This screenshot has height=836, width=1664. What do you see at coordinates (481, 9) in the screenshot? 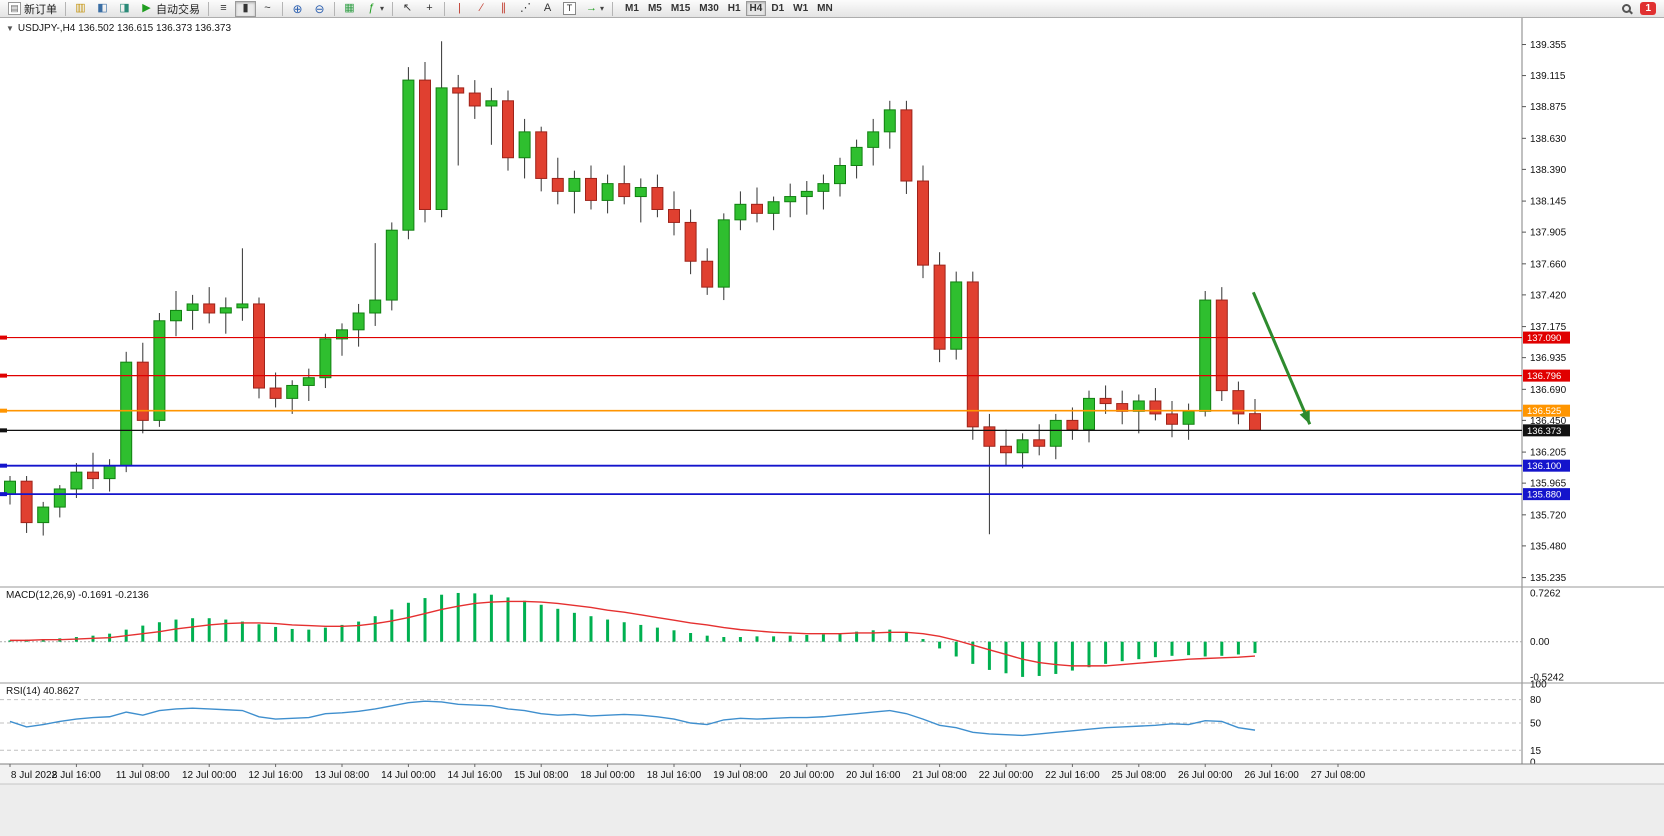
I see `trendline-tool-button: ∕` at bounding box center [481, 9].